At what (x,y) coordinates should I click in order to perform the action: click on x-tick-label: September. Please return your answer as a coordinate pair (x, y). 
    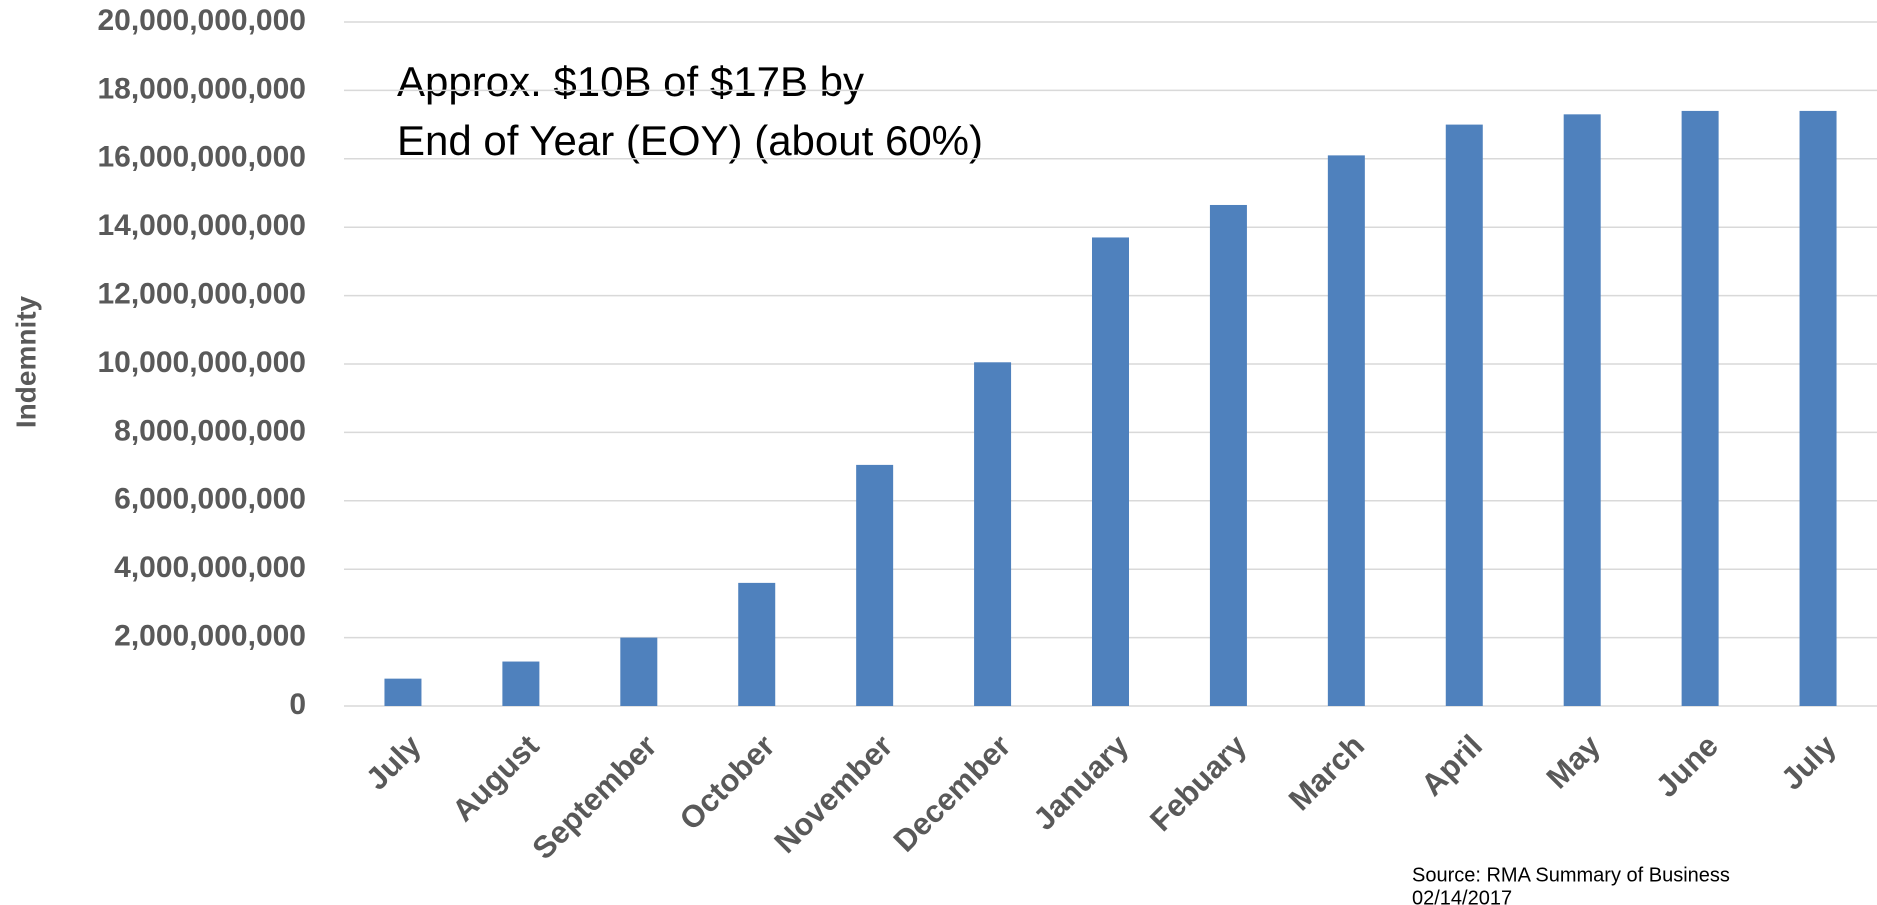
    Looking at the image, I should click on (594, 797).